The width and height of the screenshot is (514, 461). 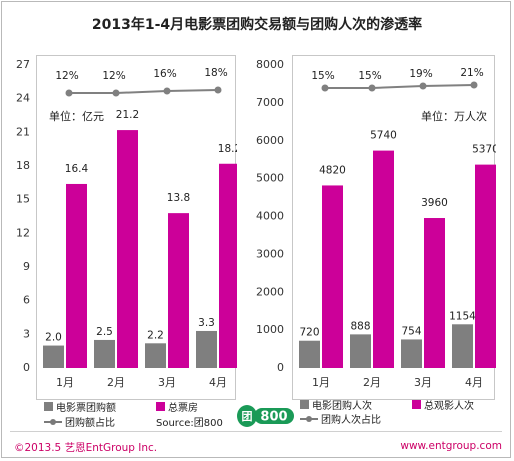 I want to click on legend-item-group-buy-visits: 电影团购人次, so click(x=336, y=404).